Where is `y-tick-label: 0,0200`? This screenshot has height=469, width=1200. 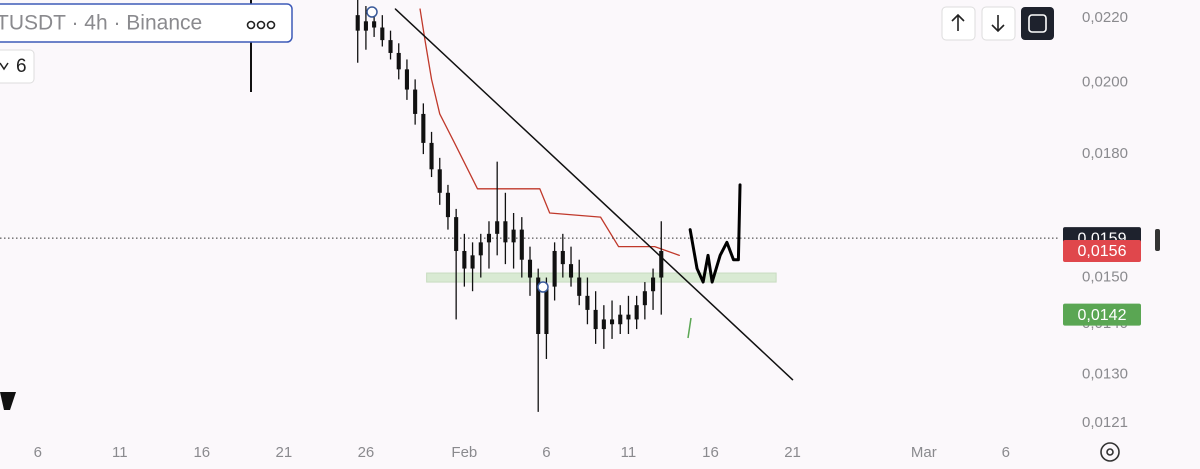
y-tick-label: 0,0200 is located at coordinates (1105, 82).